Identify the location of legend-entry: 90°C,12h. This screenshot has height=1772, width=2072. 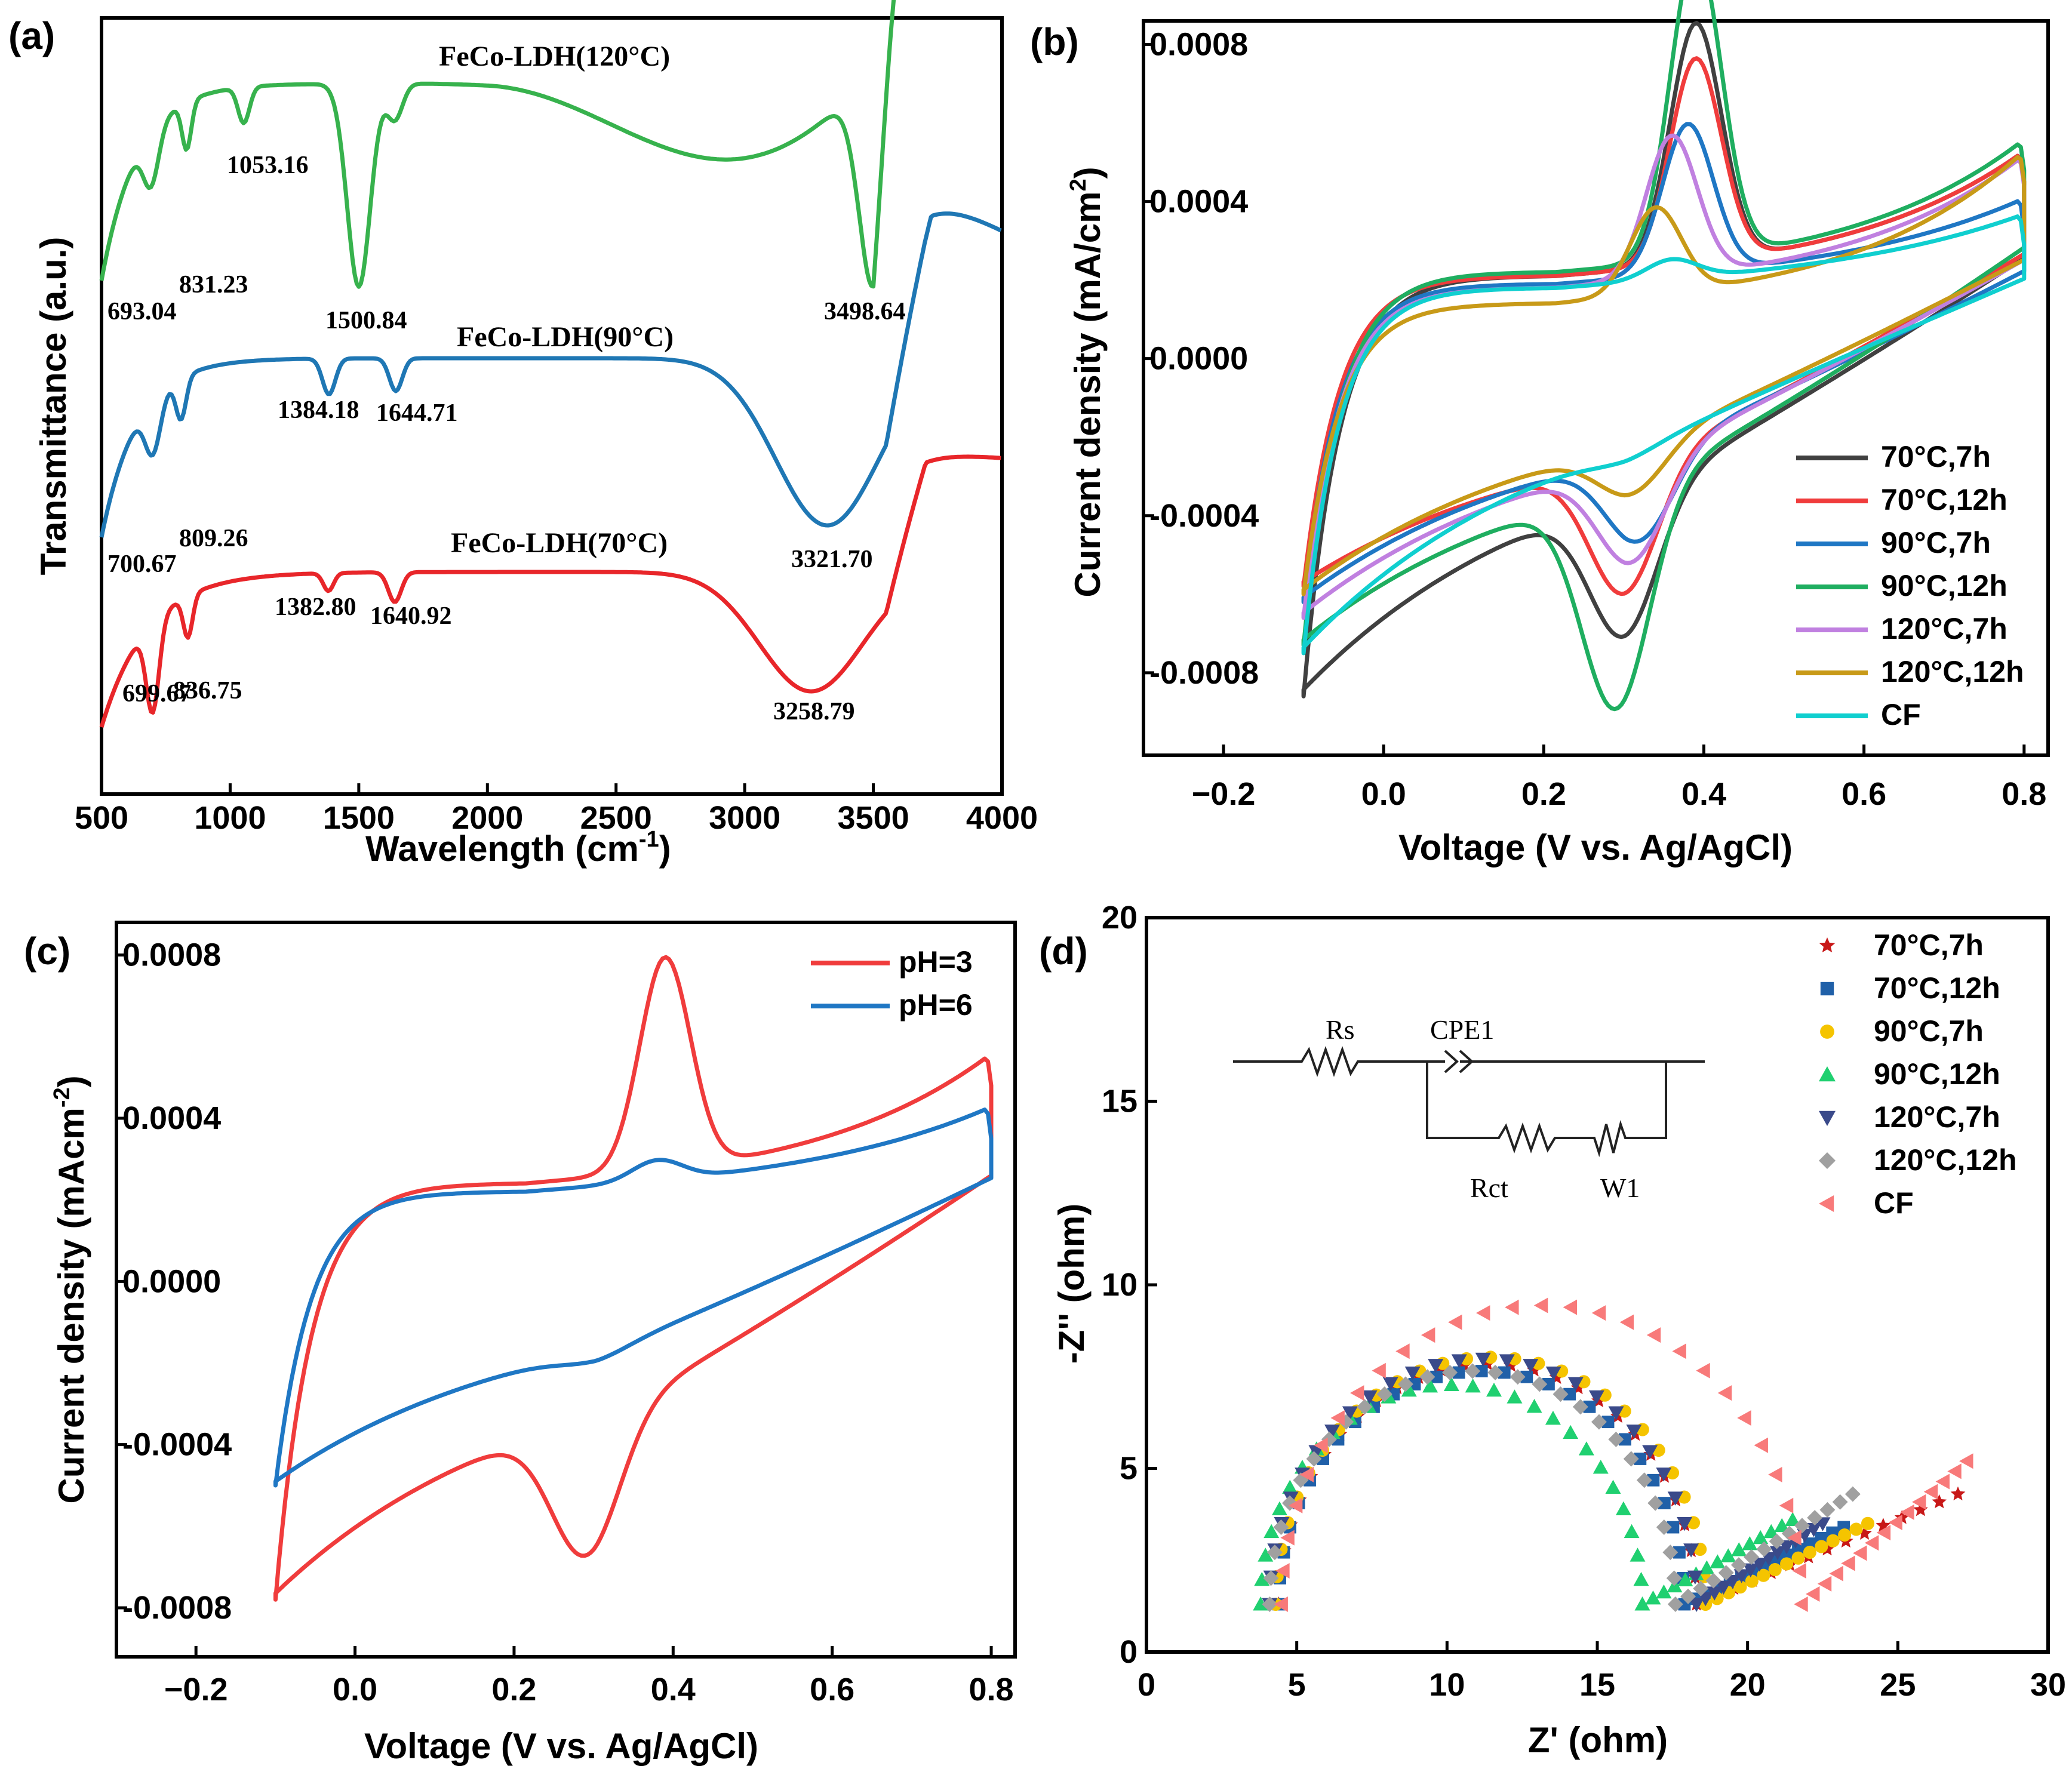
(1937, 1074).